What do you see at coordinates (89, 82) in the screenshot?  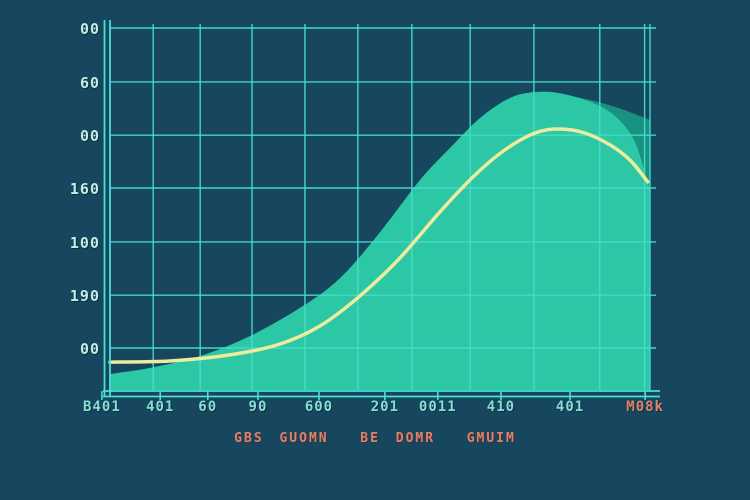 I see `y-axis-tick-label: 60` at bounding box center [89, 82].